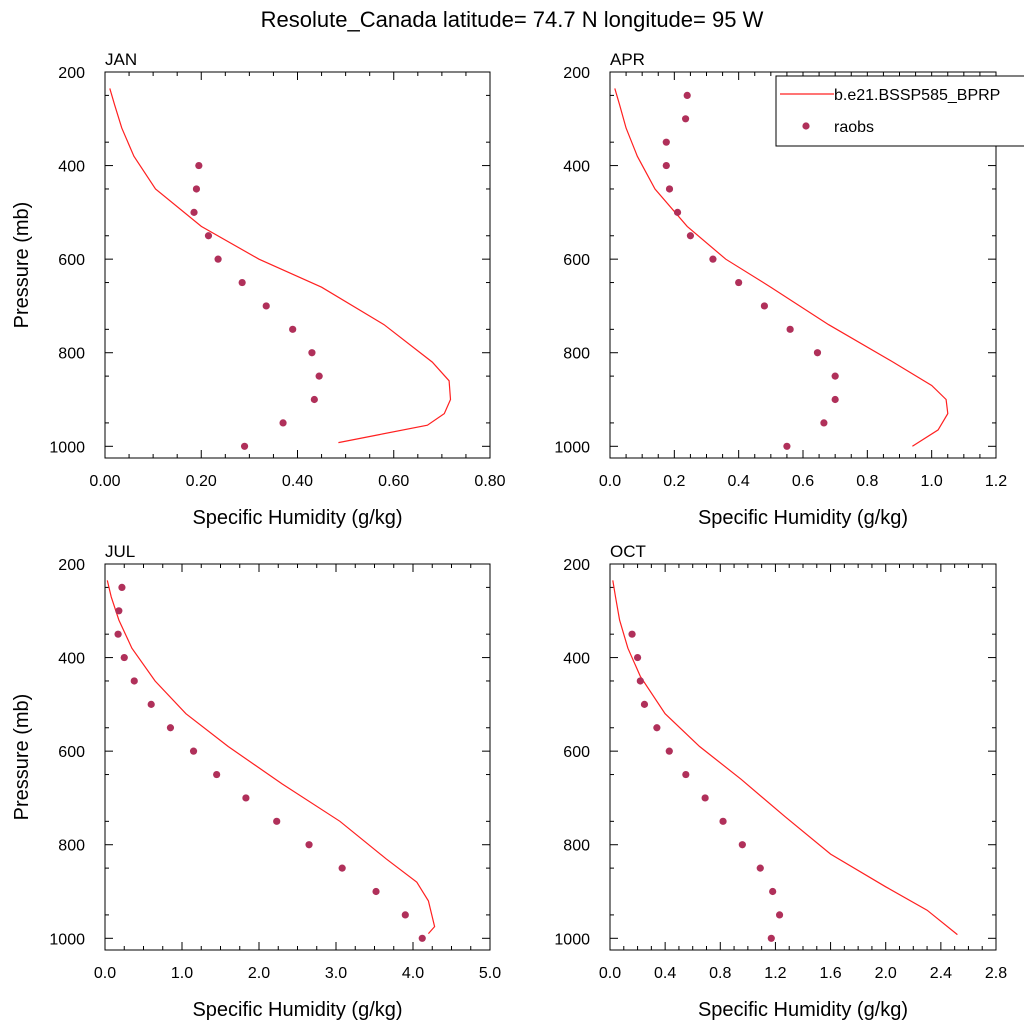  I want to click on x-tick-label: 0.8, so click(720, 973).